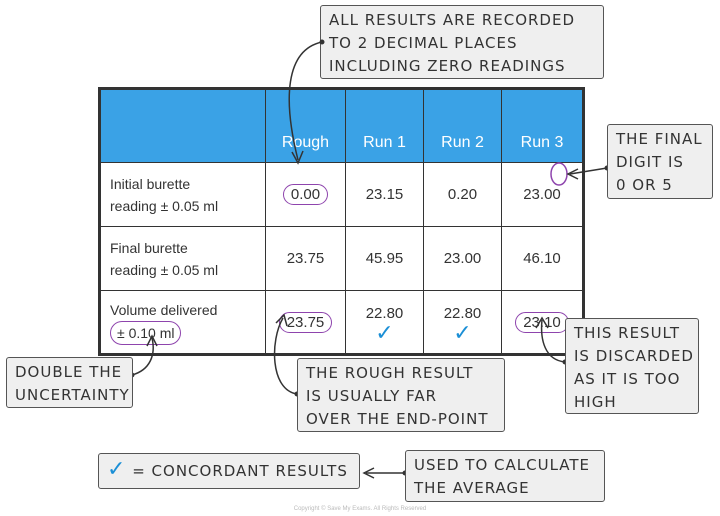 The image size is (720, 516). I want to click on arrowhead-double, so click(152, 340).